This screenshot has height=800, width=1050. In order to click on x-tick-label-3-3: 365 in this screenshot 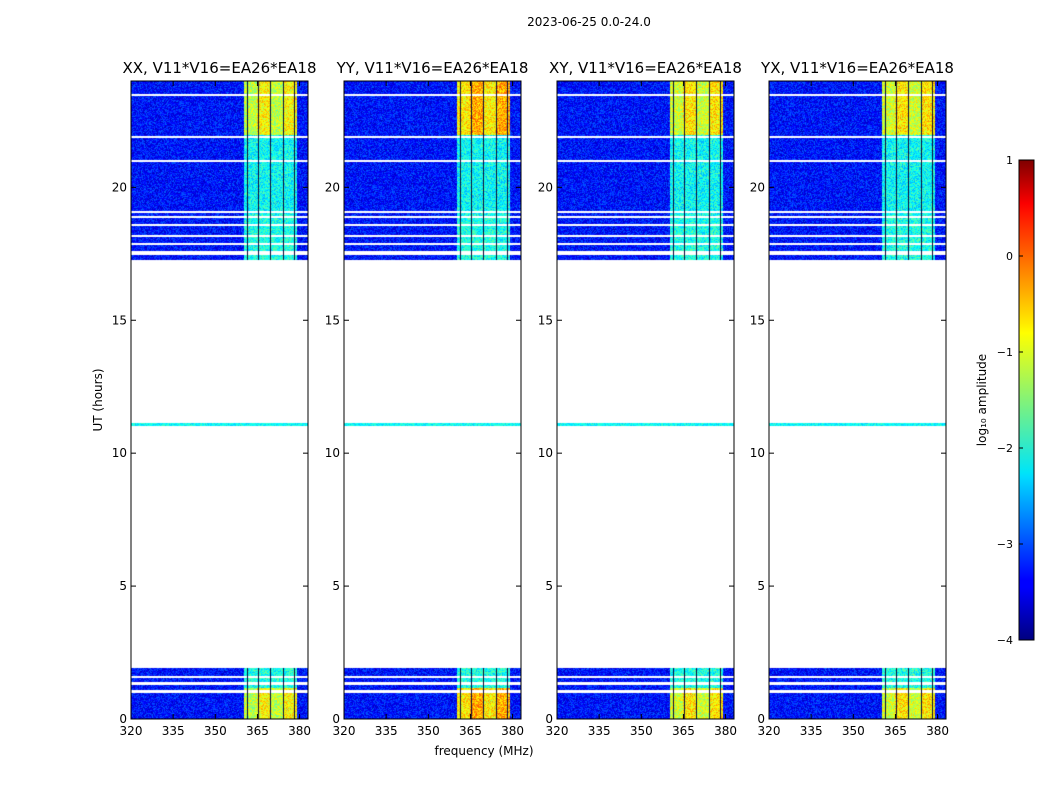, I will do `click(895, 731)`.